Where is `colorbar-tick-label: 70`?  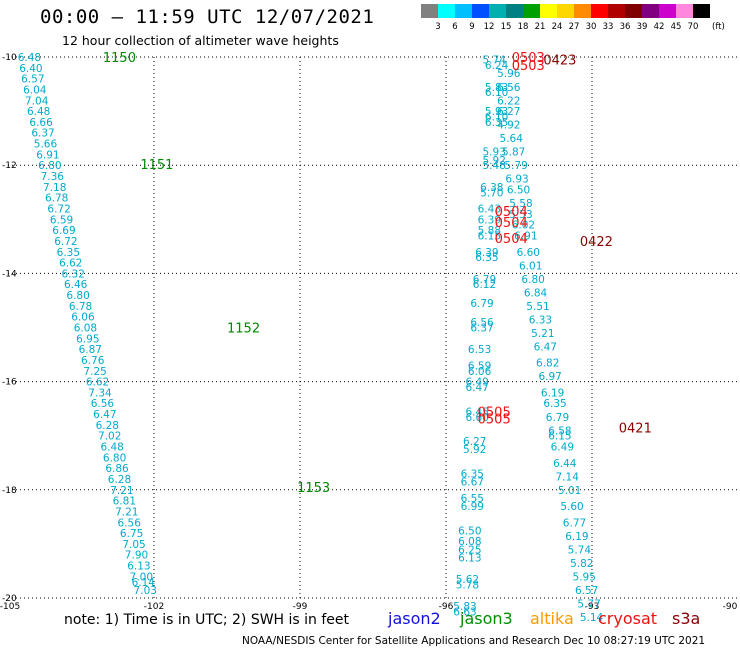 colorbar-tick-label: 70 is located at coordinates (693, 27).